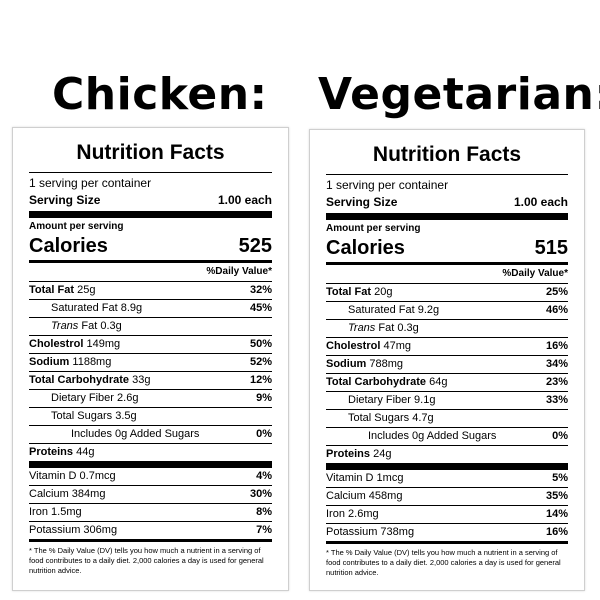  I want to click on calories-row: Calories 515, so click(447, 249).